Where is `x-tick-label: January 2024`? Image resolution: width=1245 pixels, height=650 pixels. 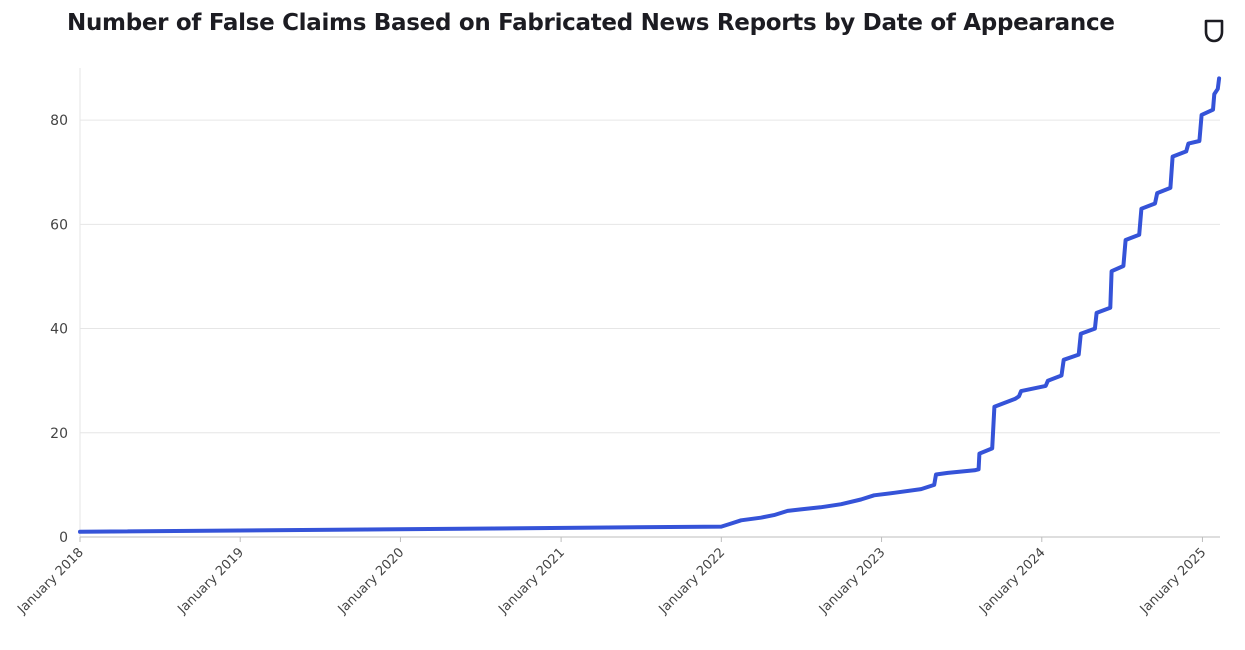 x-tick-label: January 2024 is located at coordinates (1012, 581).